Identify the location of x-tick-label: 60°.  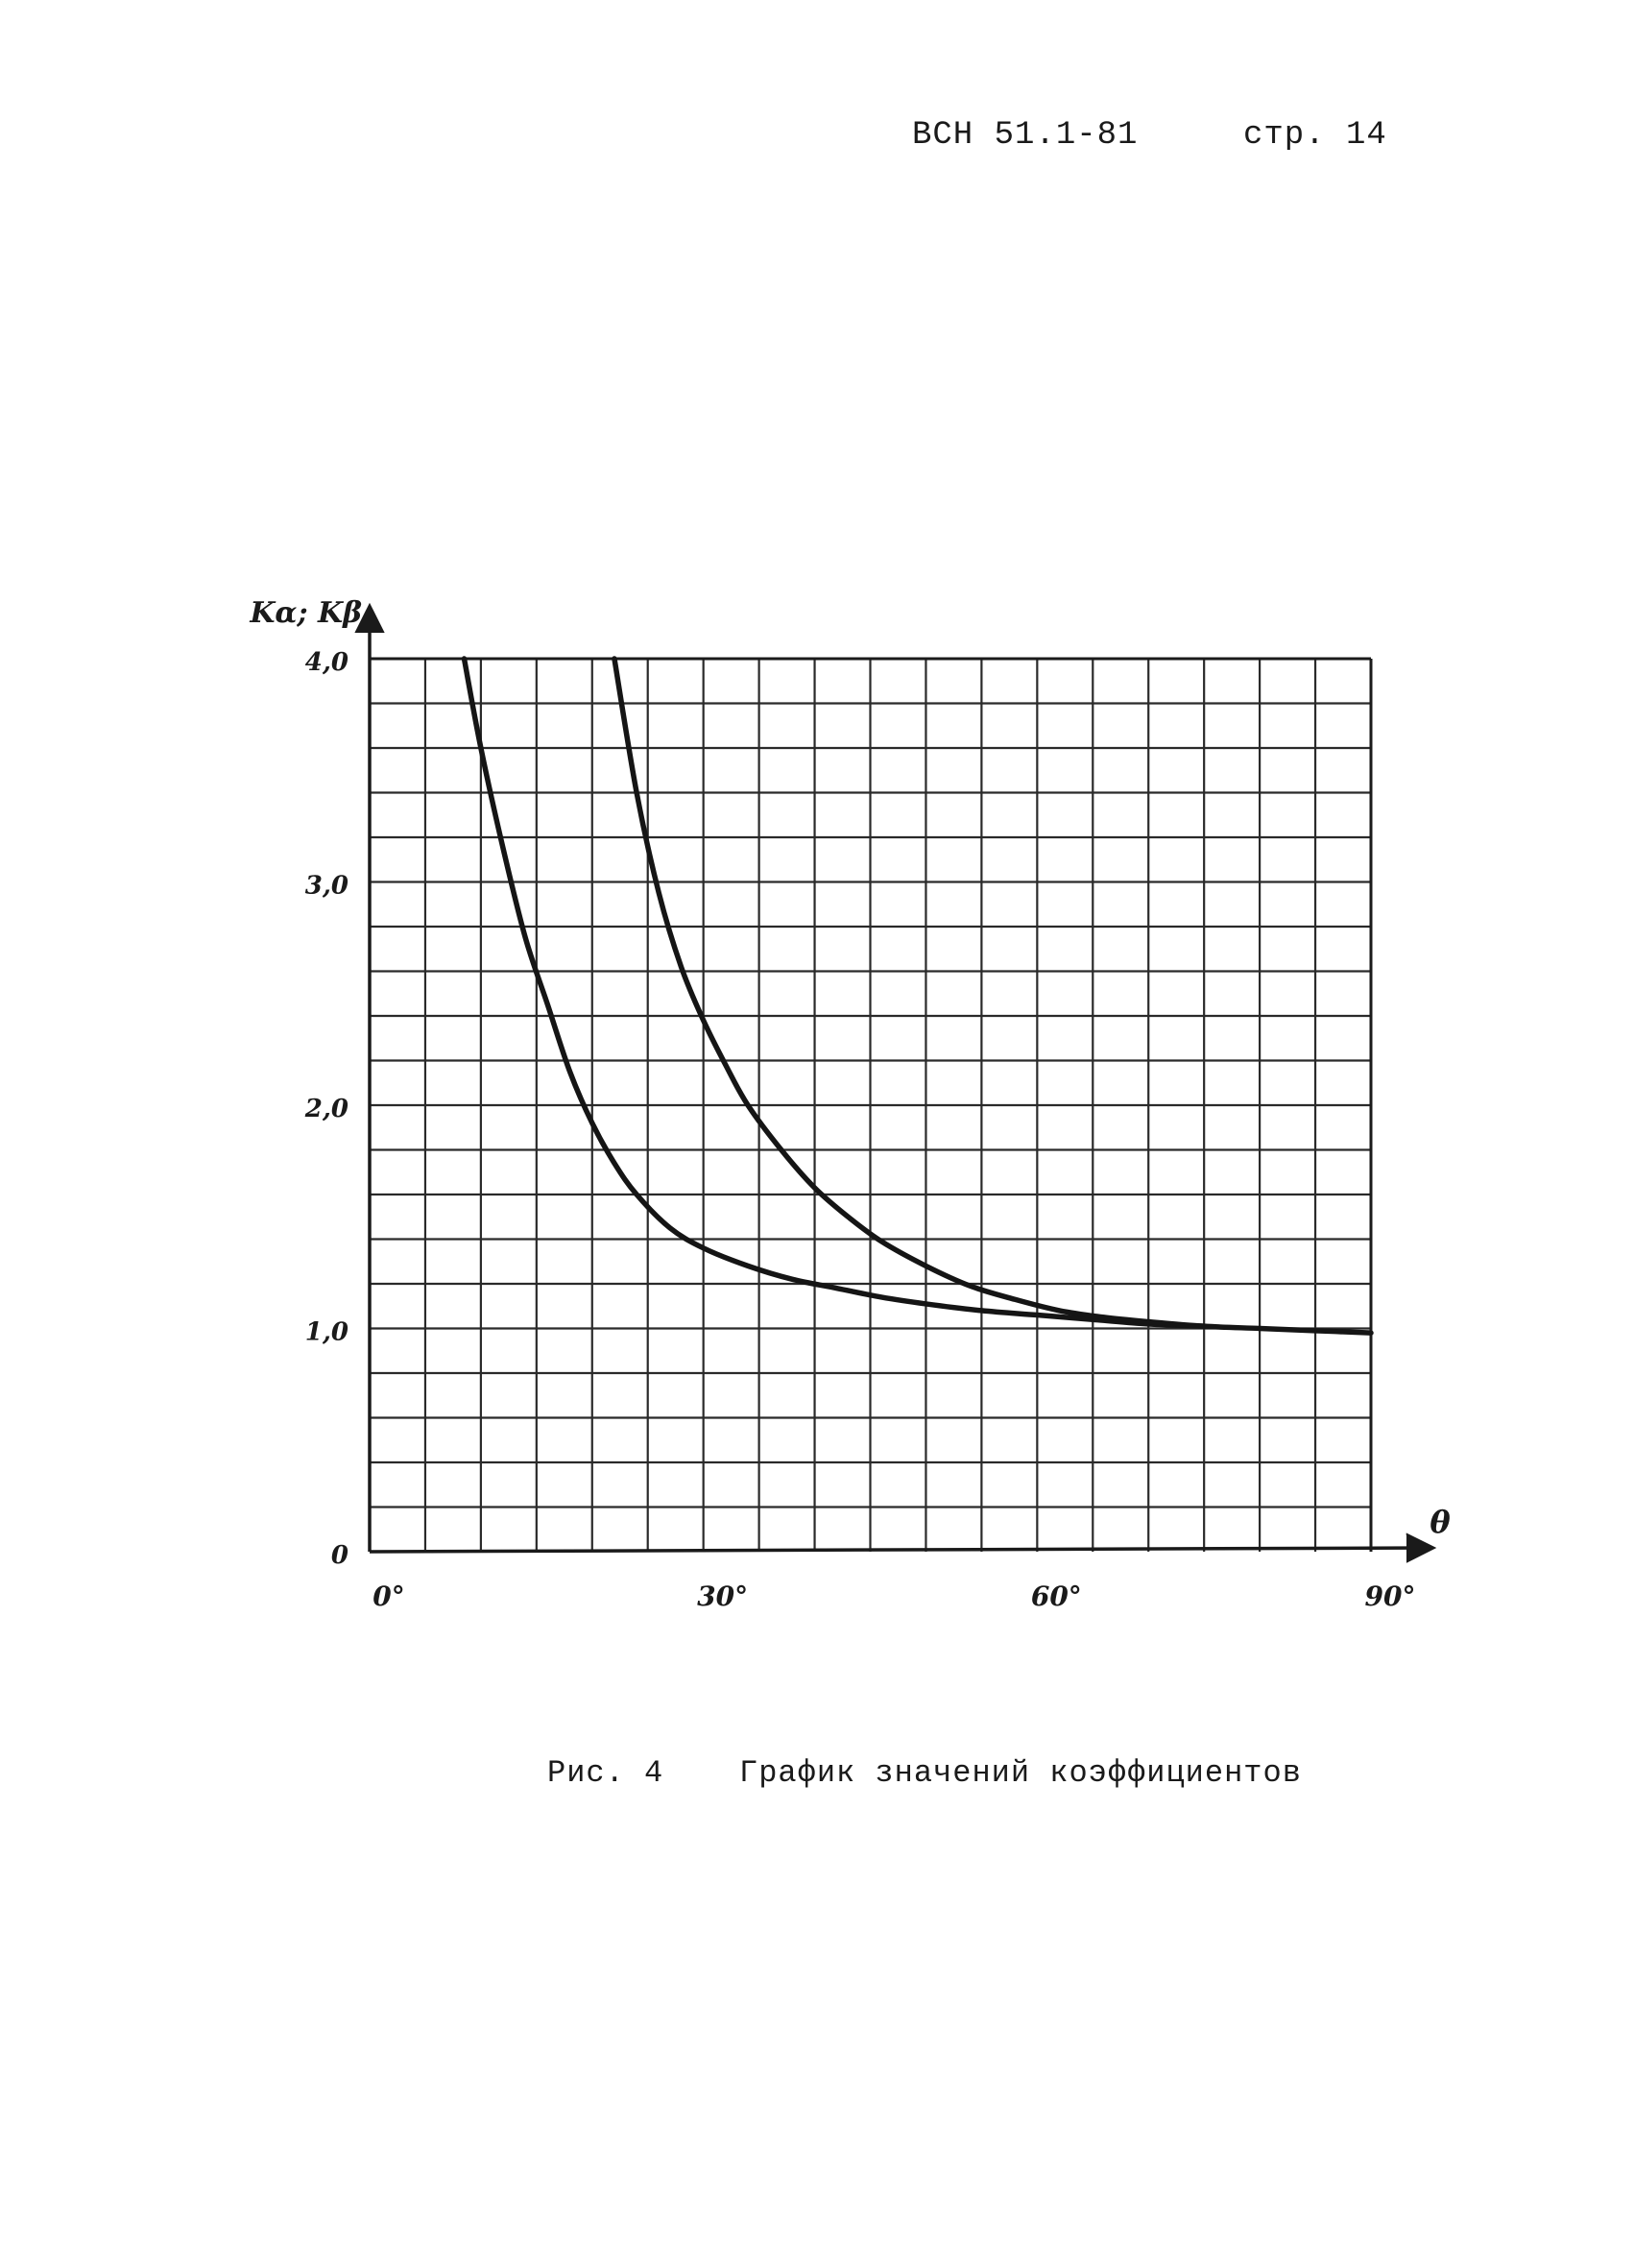
(1056, 1596).